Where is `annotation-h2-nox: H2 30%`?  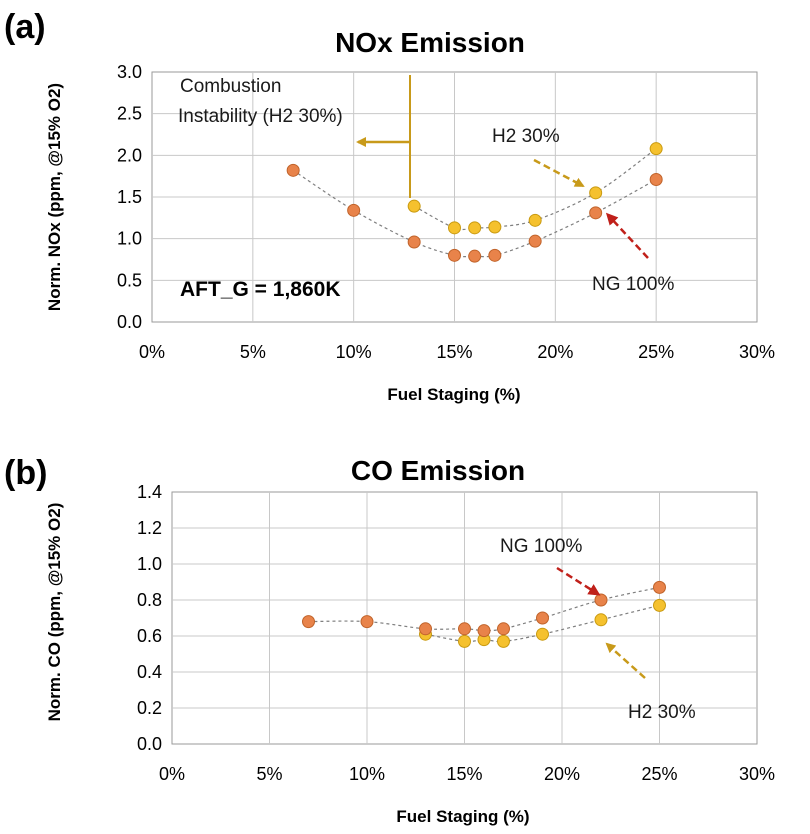
annotation-h2-nox: H2 30% is located at coordinates (526, 136).